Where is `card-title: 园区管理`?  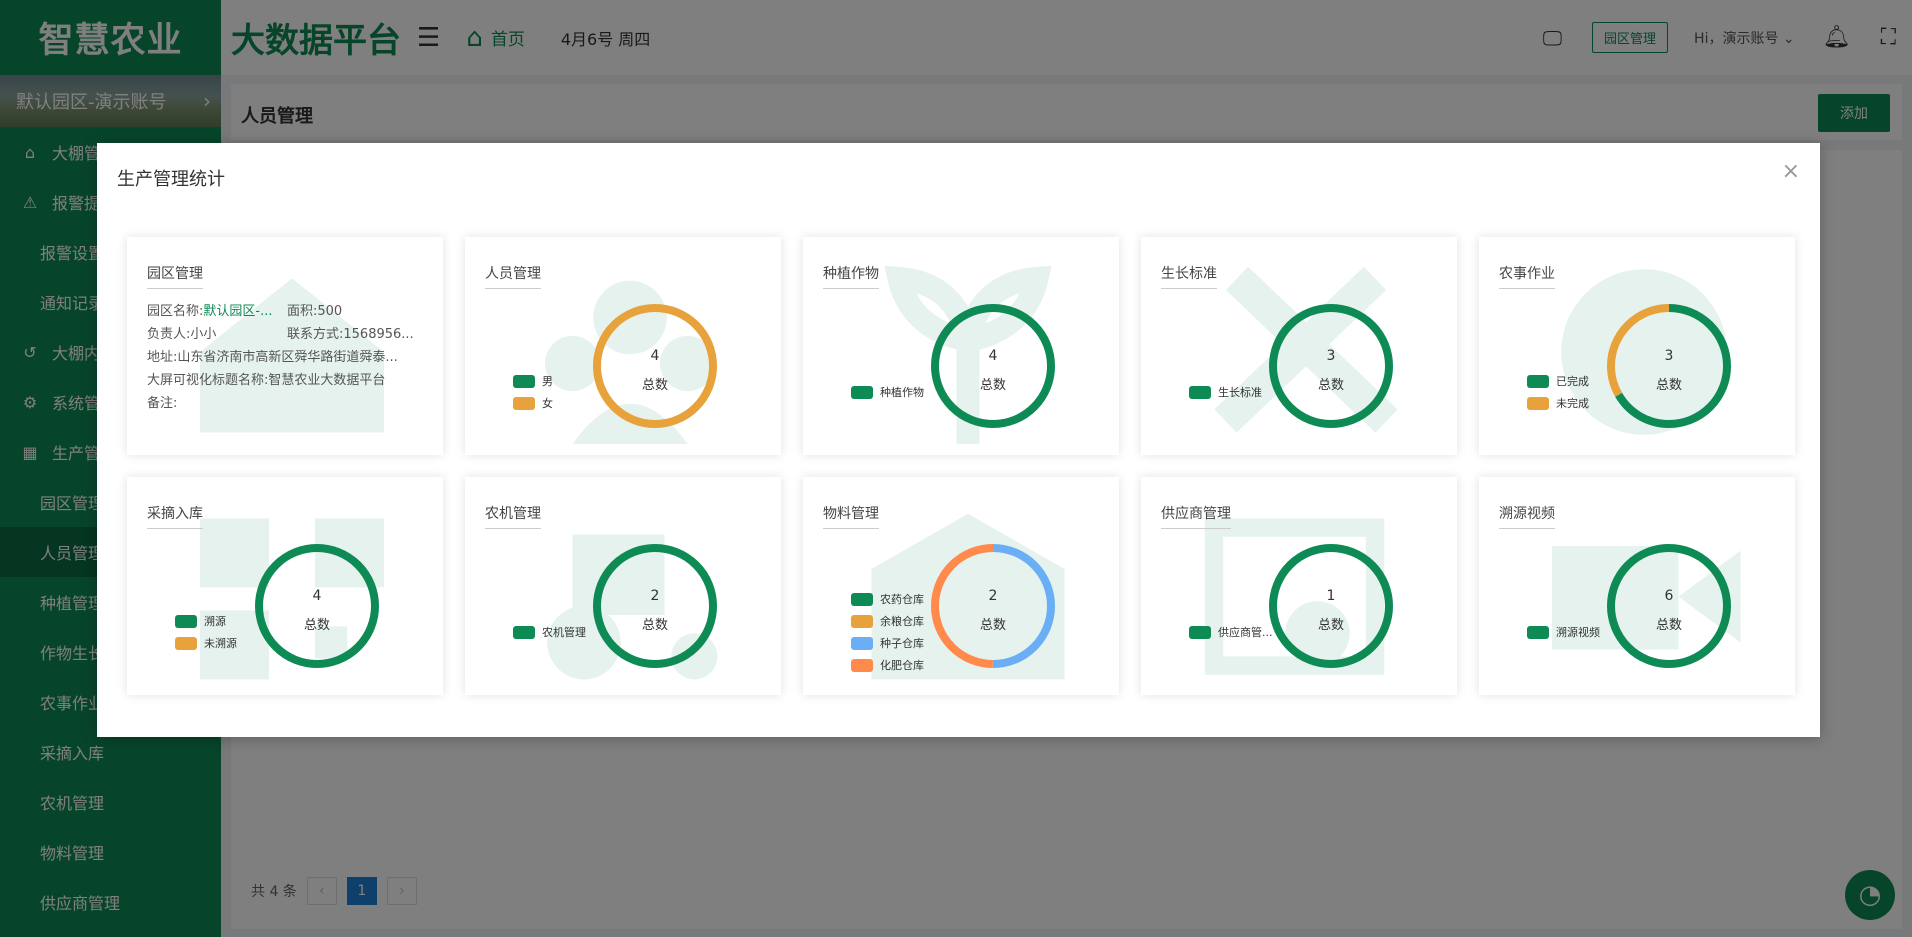
card-title: 园区管理 is located at coordinates (175, 276).